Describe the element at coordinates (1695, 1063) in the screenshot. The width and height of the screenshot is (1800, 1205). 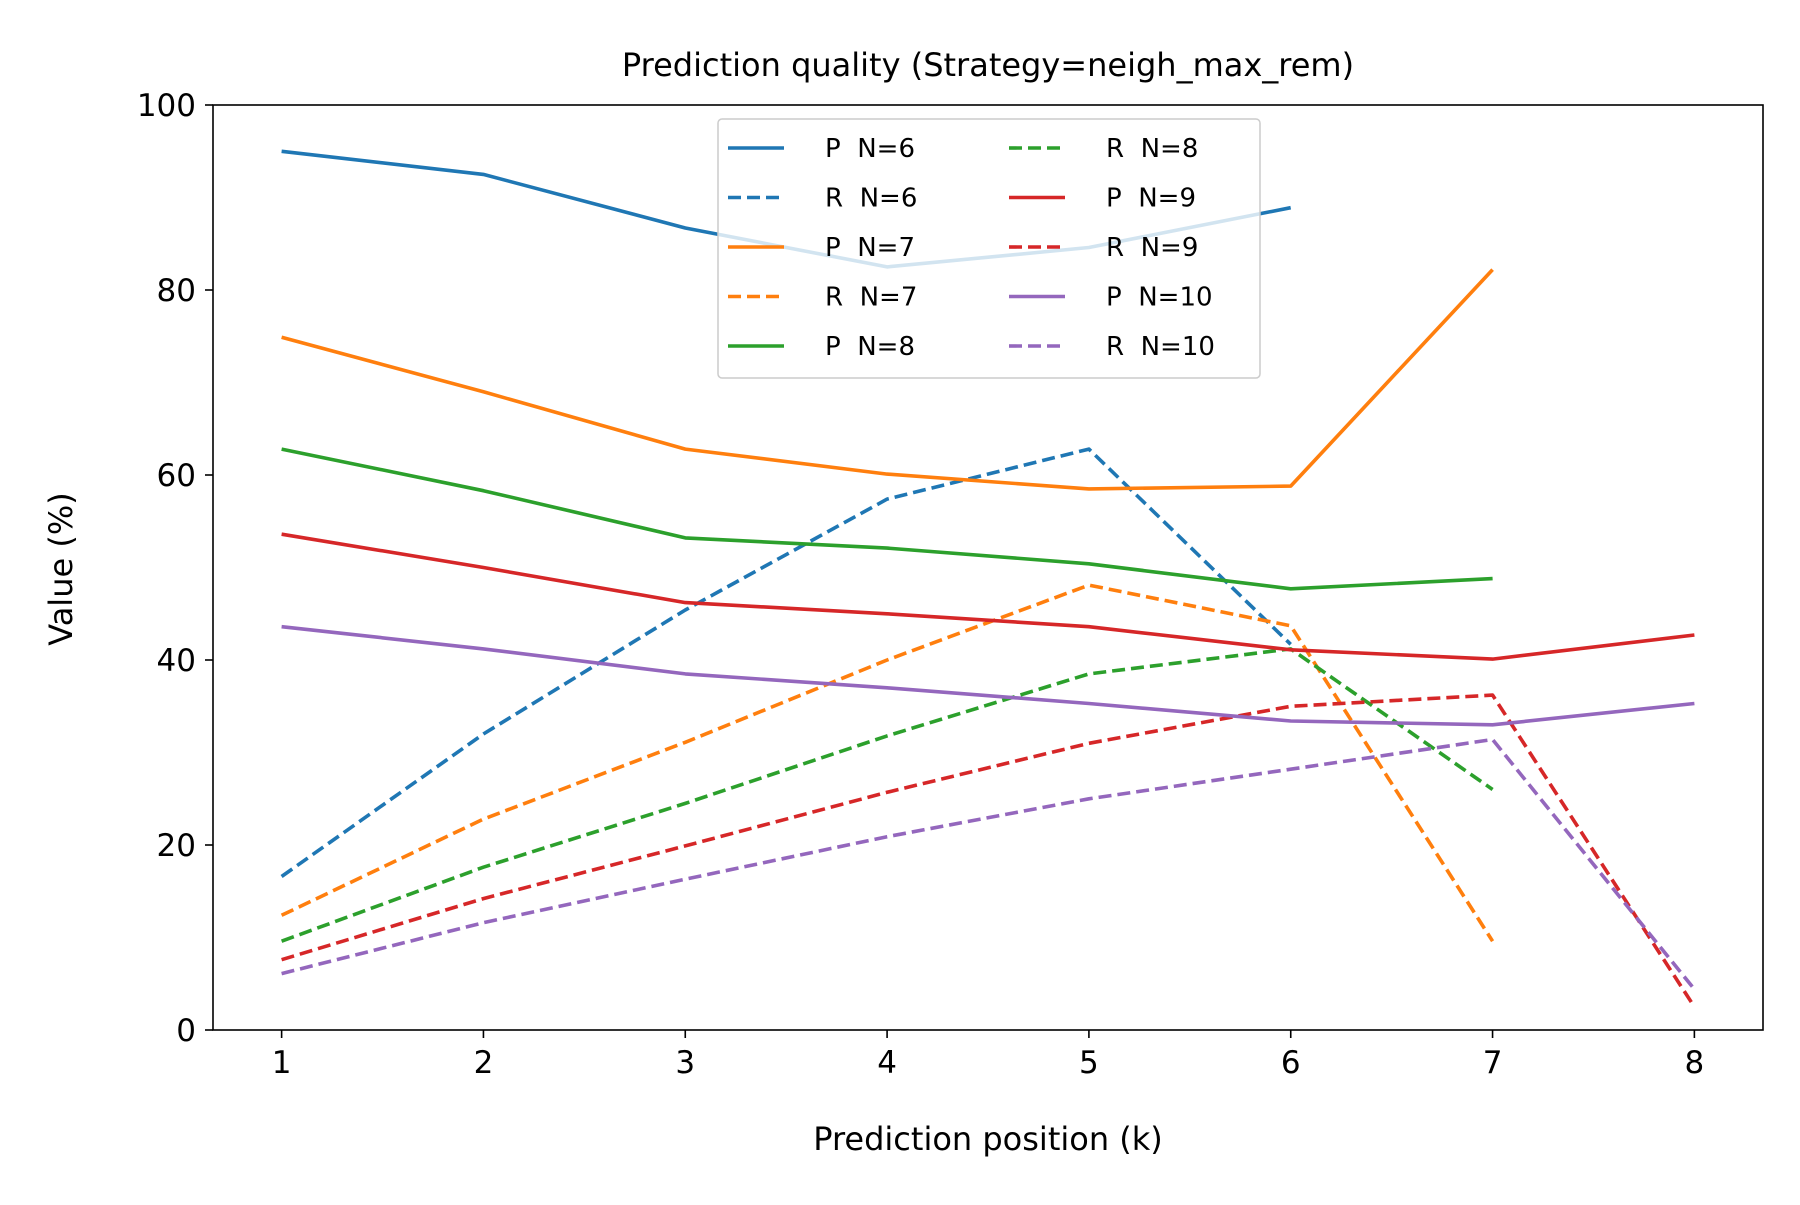
I see `x-tick-label: 8` at that location.